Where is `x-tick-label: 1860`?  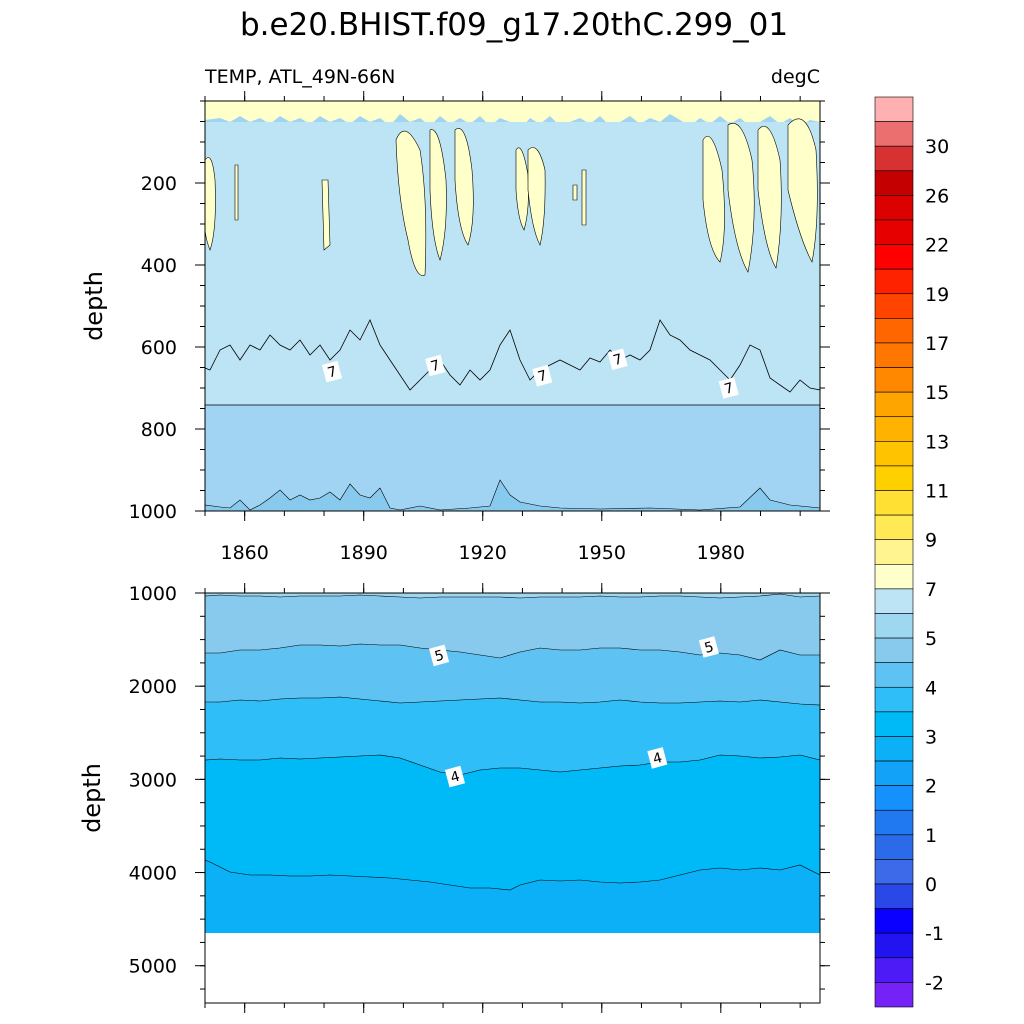 x-tick-label: 1860 is located at coordinates (244, 553).